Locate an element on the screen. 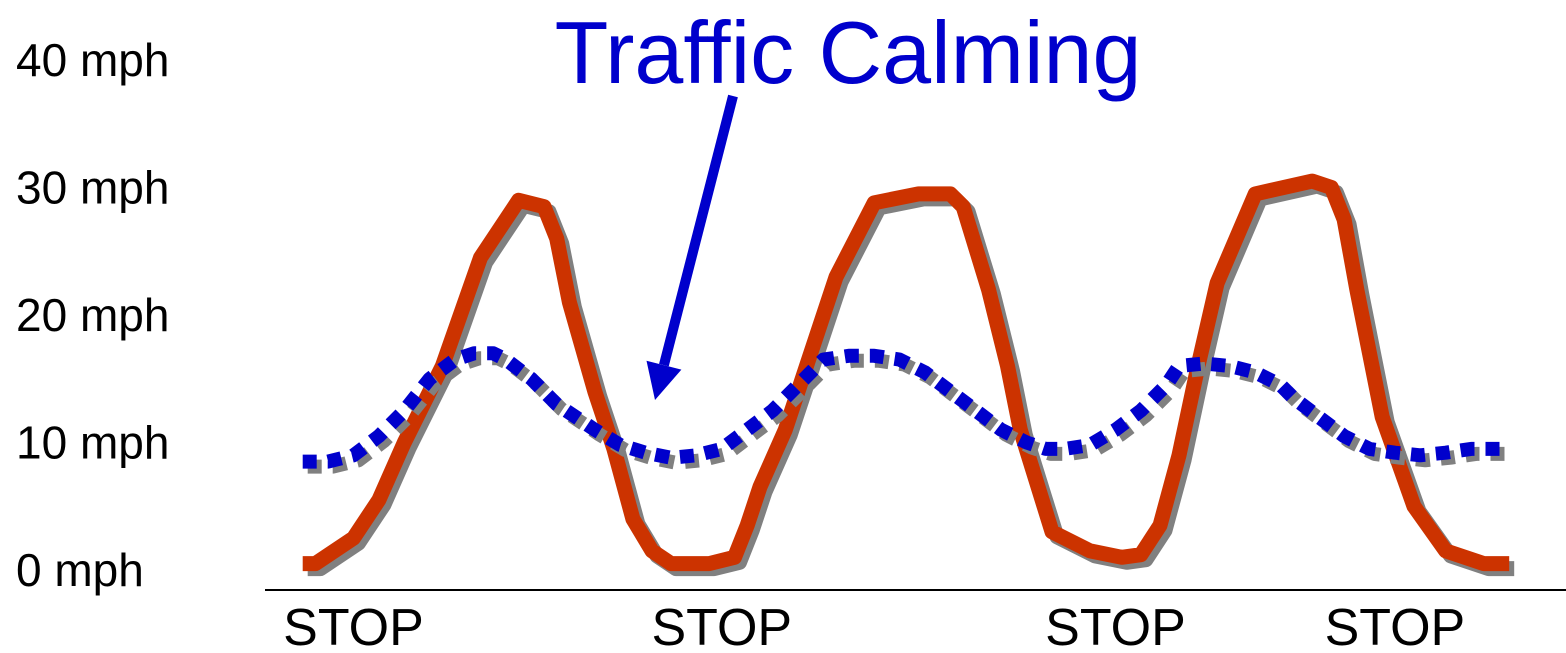  y-tick-label: 10 mph is located at coordinates (92, 443).